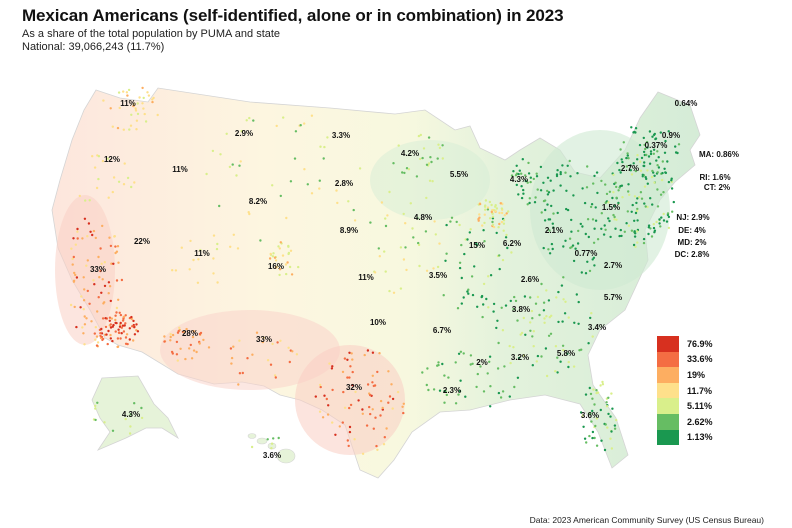 The height and width of the screenshot is (528, 792). What do you see at coordinates (366, 277) in the screenshot?
I see `state-label-ks: 11%` at bounding box center [366, 277].